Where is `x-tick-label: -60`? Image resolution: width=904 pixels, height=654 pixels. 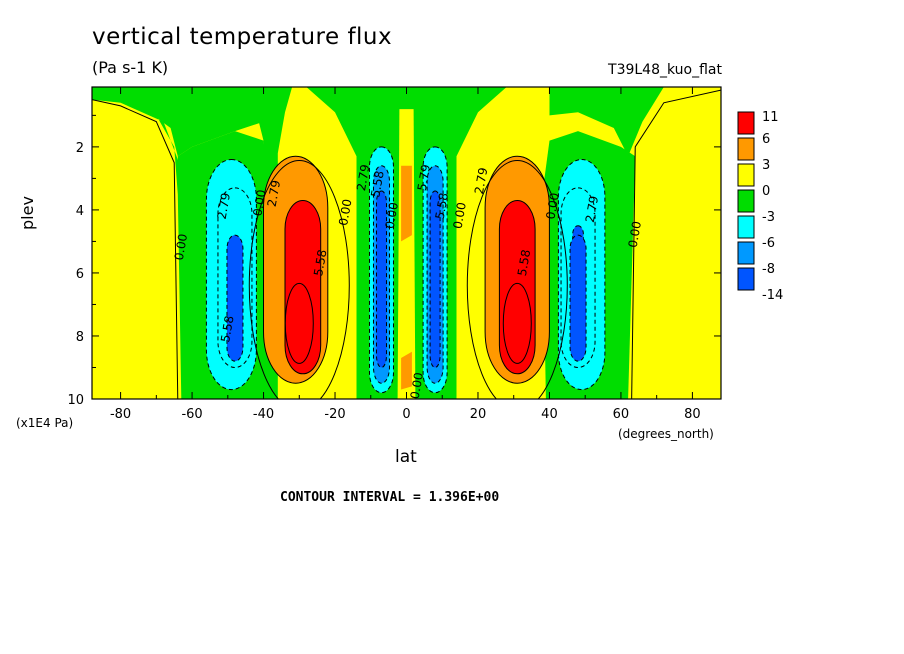
x-tick-label: -60 is located at coordinates (191, 414).